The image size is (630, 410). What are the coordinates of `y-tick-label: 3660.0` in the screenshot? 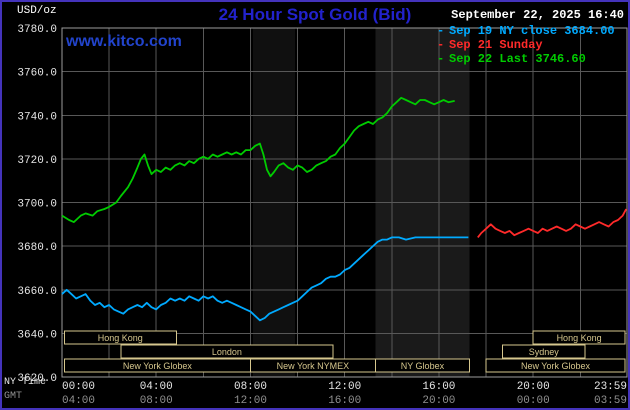 It's located at (37, 292).